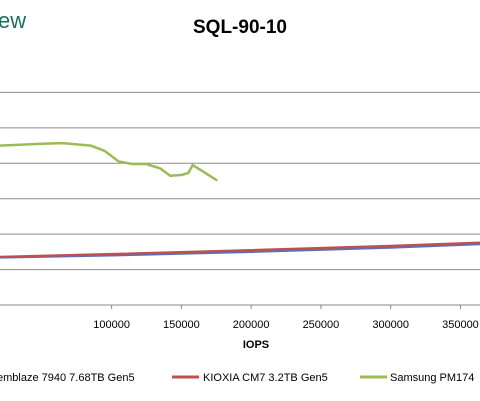 This screenshot has height=401, width=480. What do you see at coordinates (240, 27) in the screenshot?
I see `chart-title: SQL-90-10` at bounding box center [240, 27].